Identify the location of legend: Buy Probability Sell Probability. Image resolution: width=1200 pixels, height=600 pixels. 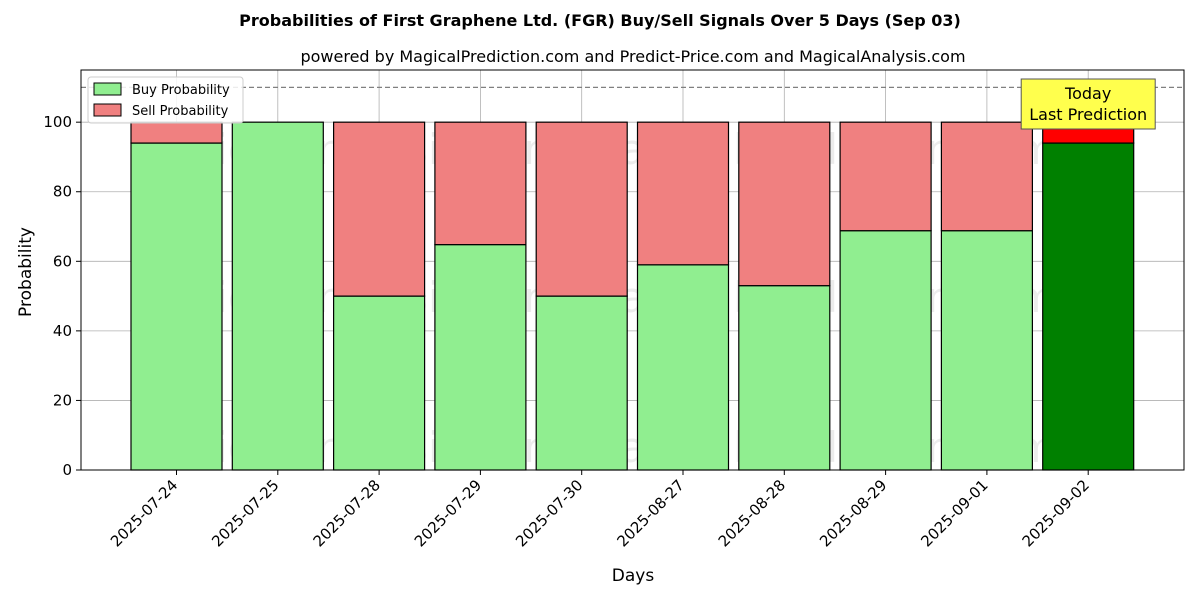
(165, 100).